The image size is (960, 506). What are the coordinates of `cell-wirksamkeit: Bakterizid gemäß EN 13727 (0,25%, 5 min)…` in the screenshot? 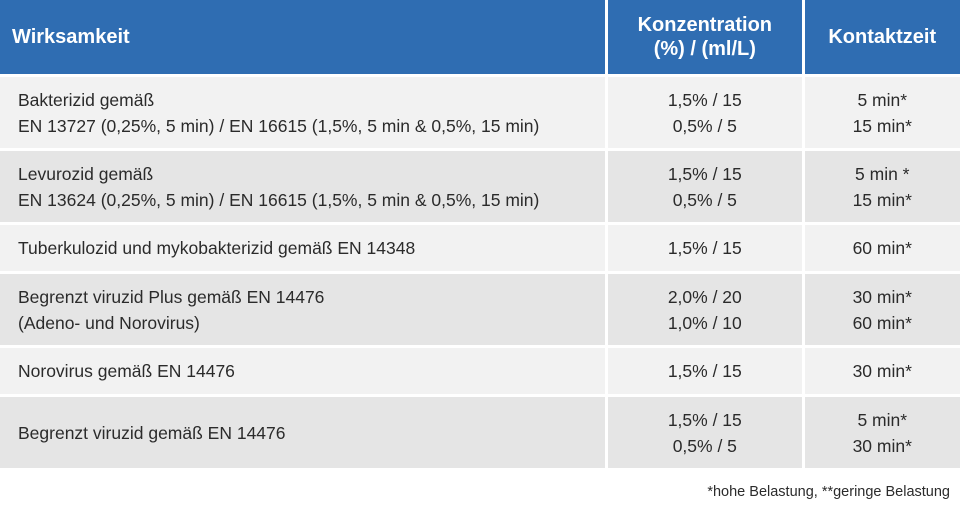 It's located at (303, 112).